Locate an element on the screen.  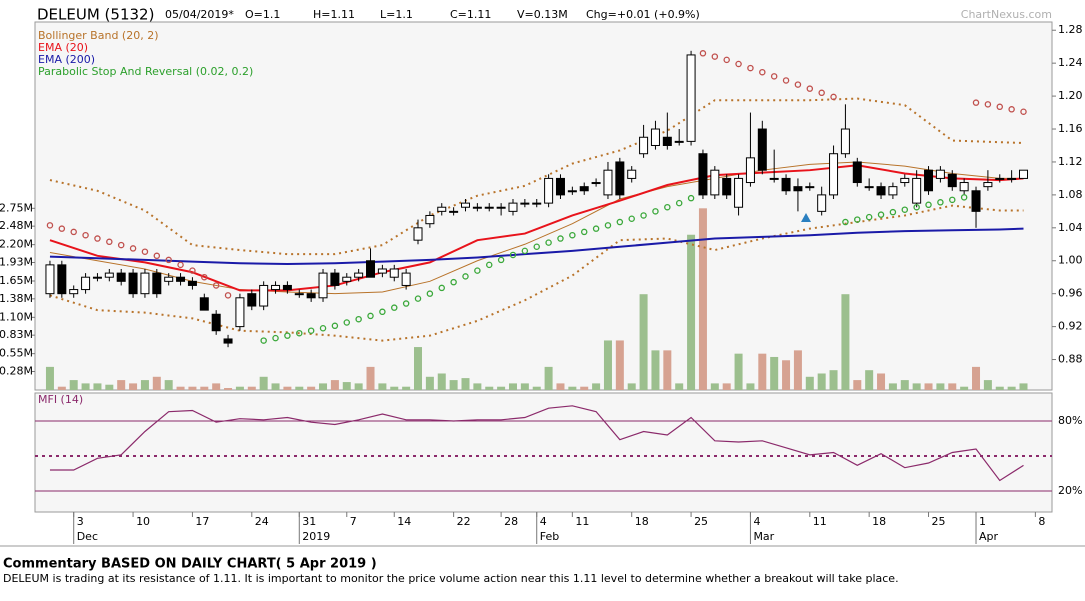
header-field: C=1.11 is located at coordinates (470, 14).